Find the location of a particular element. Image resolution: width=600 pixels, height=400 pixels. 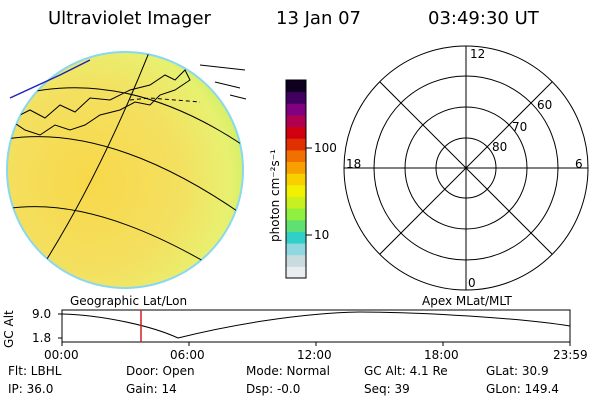

info-glat: GLat: 30.9 is located at coordinates (517, 371).